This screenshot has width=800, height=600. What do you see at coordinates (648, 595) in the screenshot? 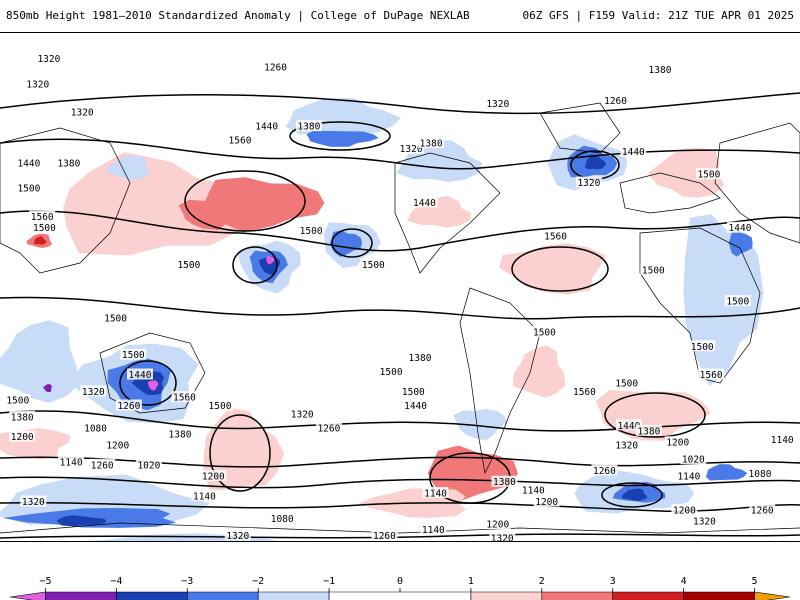
I see `colorbar-segment-p3` at bounding box center [648, 595].